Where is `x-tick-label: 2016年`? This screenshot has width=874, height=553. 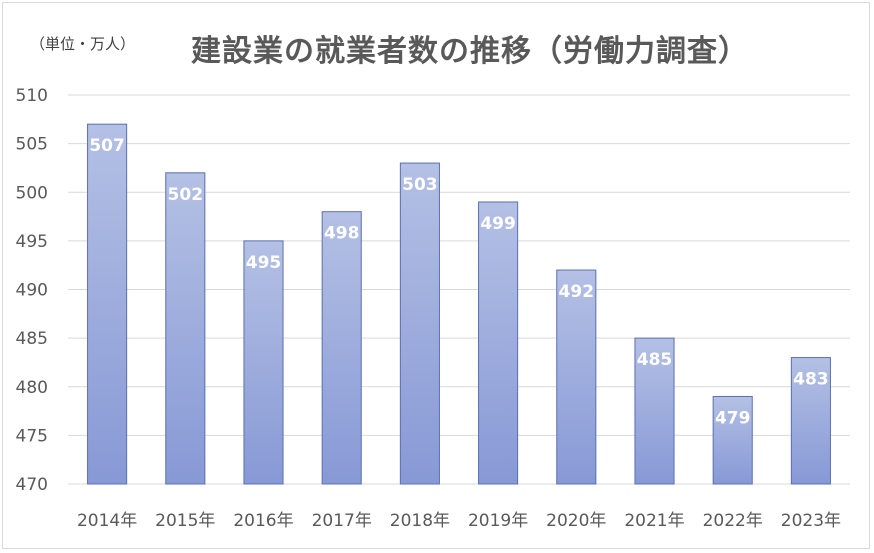
x-tick-label: 2016年 is located at coordinates (263, 521).